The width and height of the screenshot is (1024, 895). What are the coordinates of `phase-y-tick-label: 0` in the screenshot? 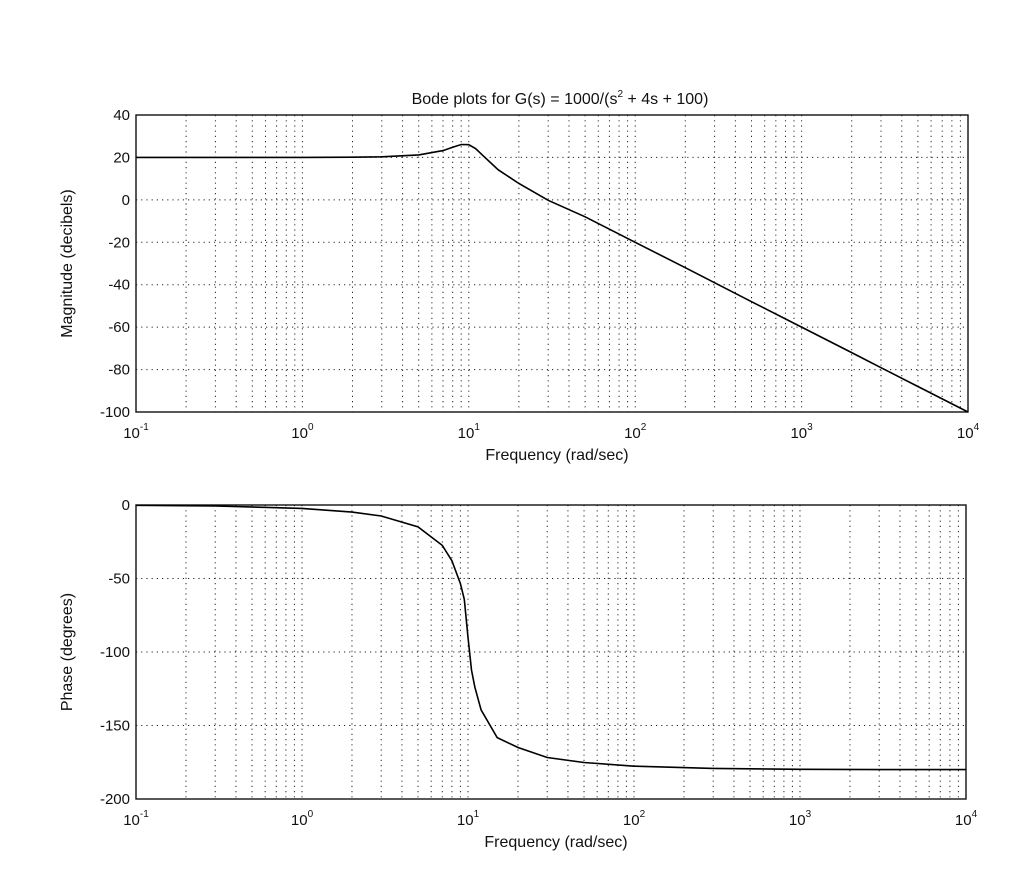 It's located at (126, 505).